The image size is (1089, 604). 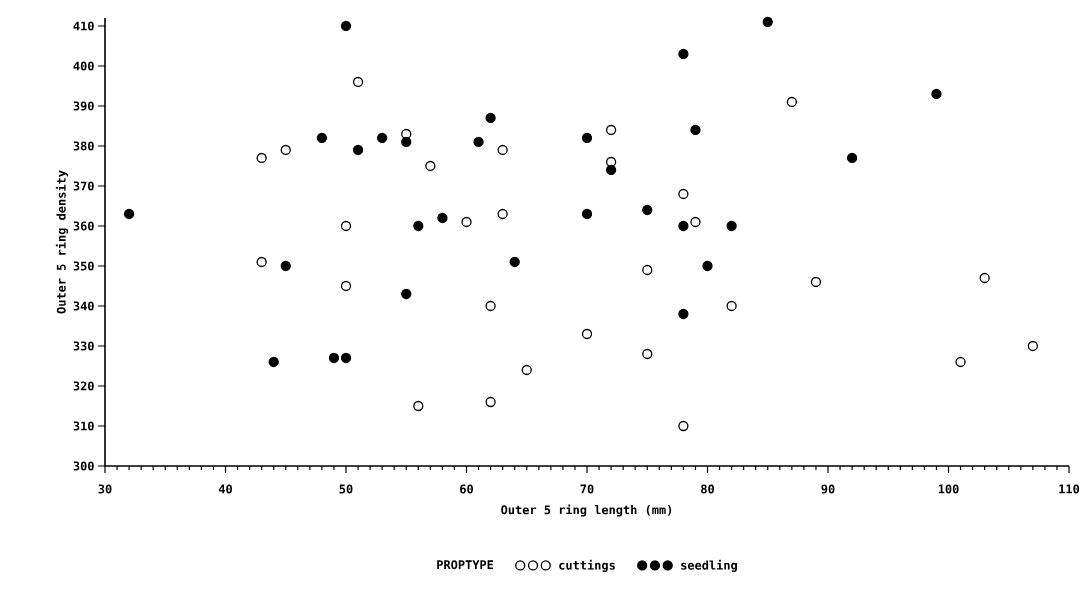 I want to click on legend-label: seedling, so click(x=709, y=565).